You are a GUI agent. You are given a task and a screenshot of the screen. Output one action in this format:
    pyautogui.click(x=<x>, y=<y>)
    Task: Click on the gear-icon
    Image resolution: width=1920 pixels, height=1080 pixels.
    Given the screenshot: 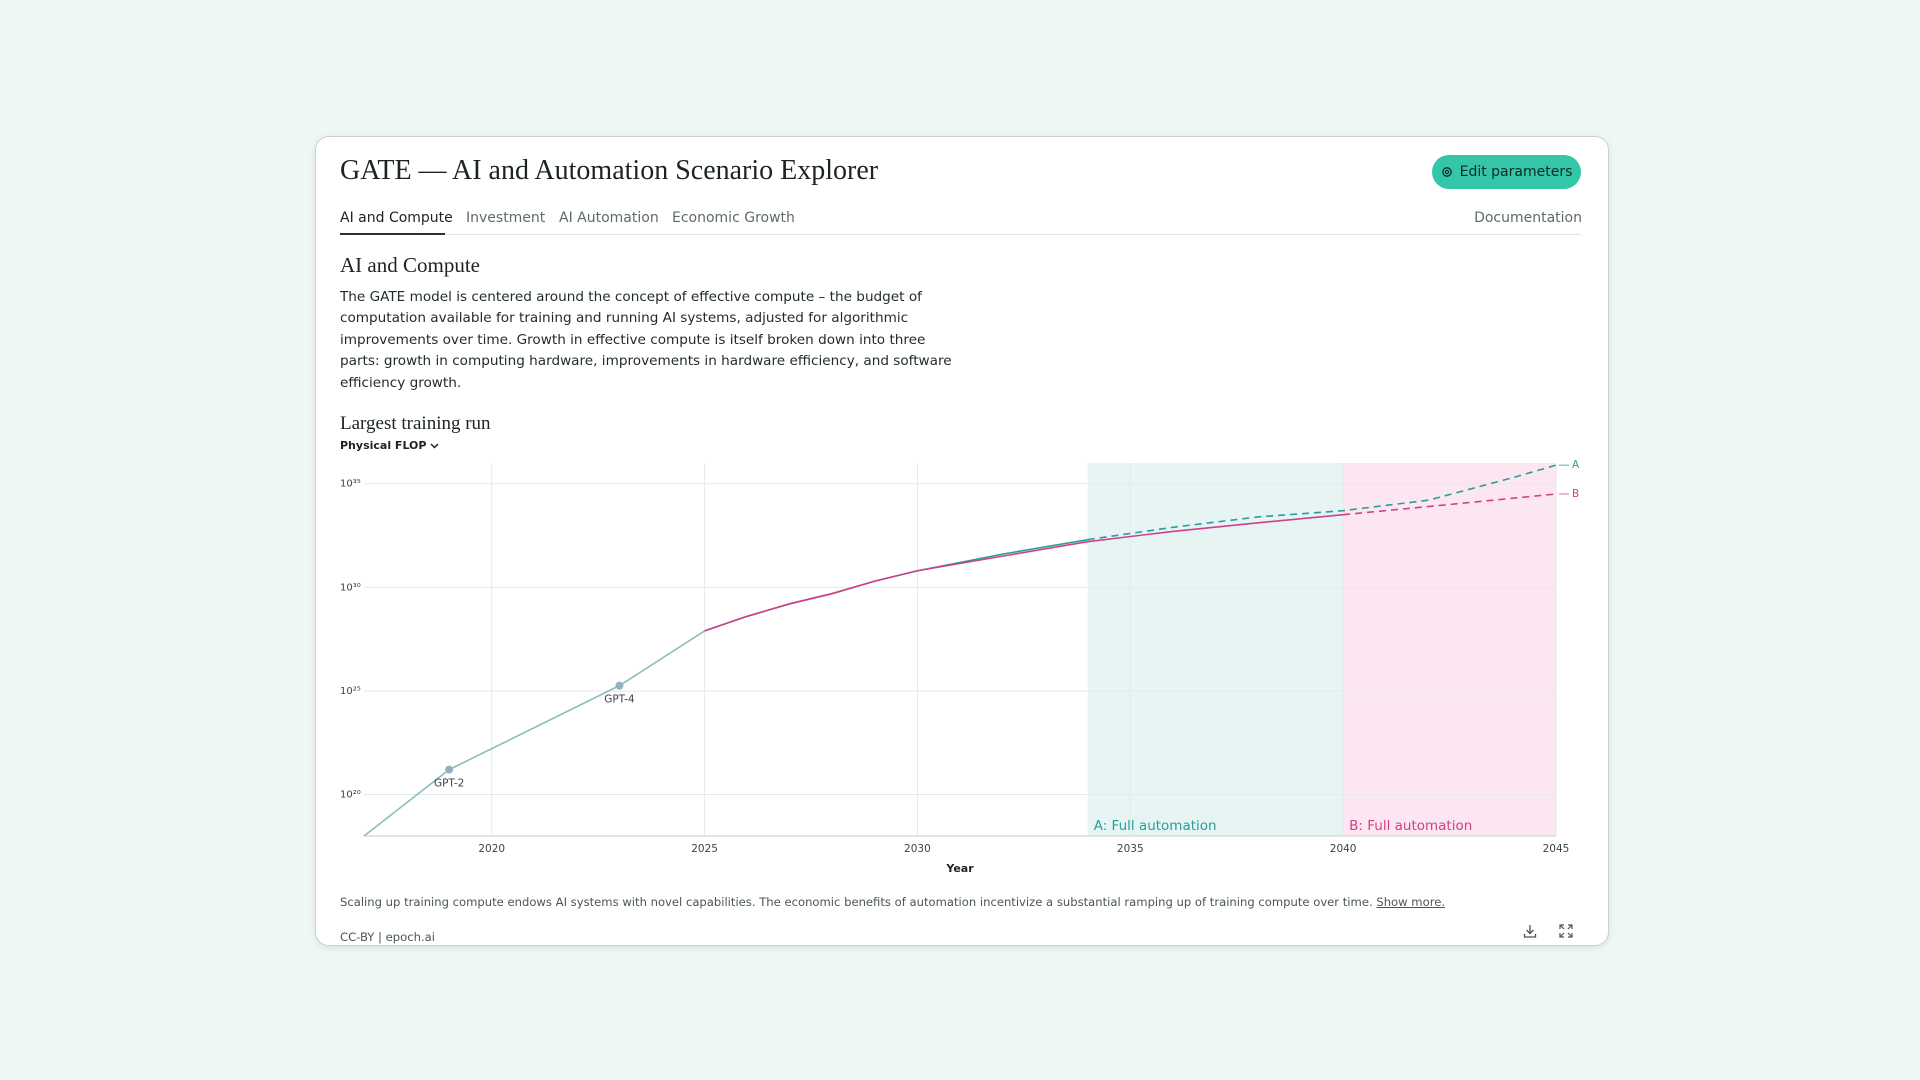 What is the action you would take?
    pyautogui.click(x=1446, y=172)
    